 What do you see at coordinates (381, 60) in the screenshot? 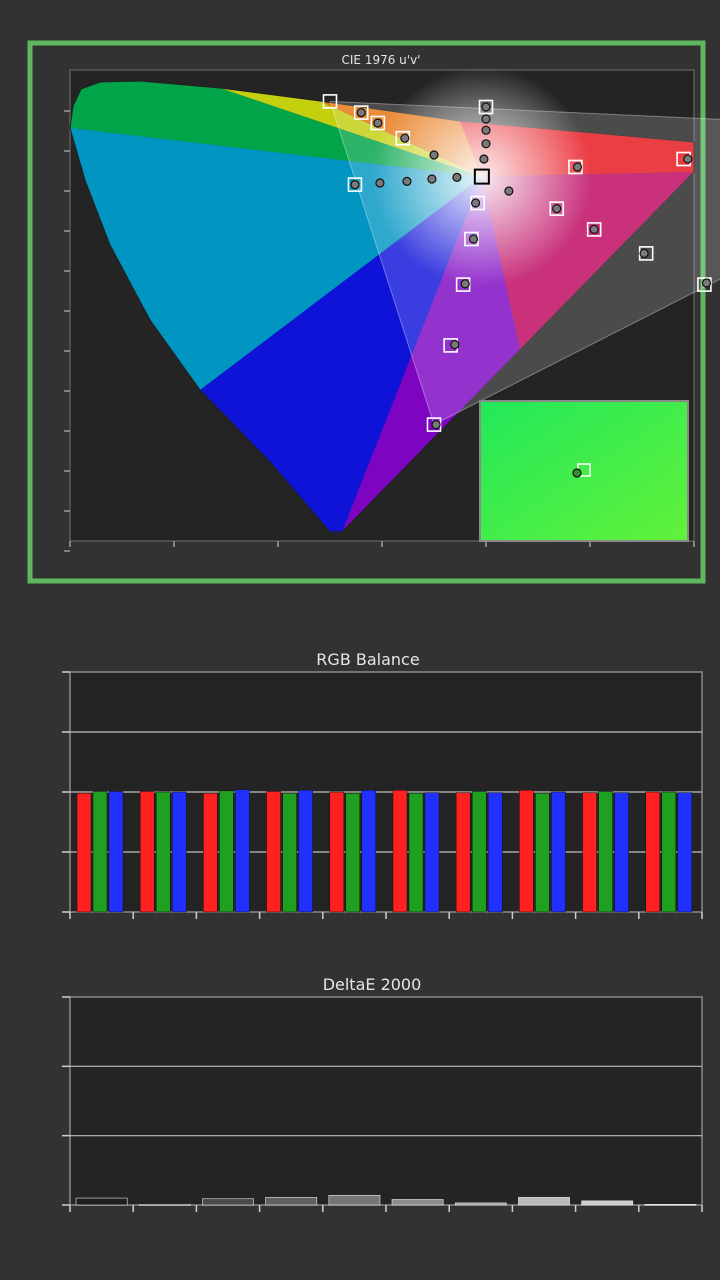
I see `cie-chart-title: CIE 1976 u'v'` at bounding box center [381, 60].